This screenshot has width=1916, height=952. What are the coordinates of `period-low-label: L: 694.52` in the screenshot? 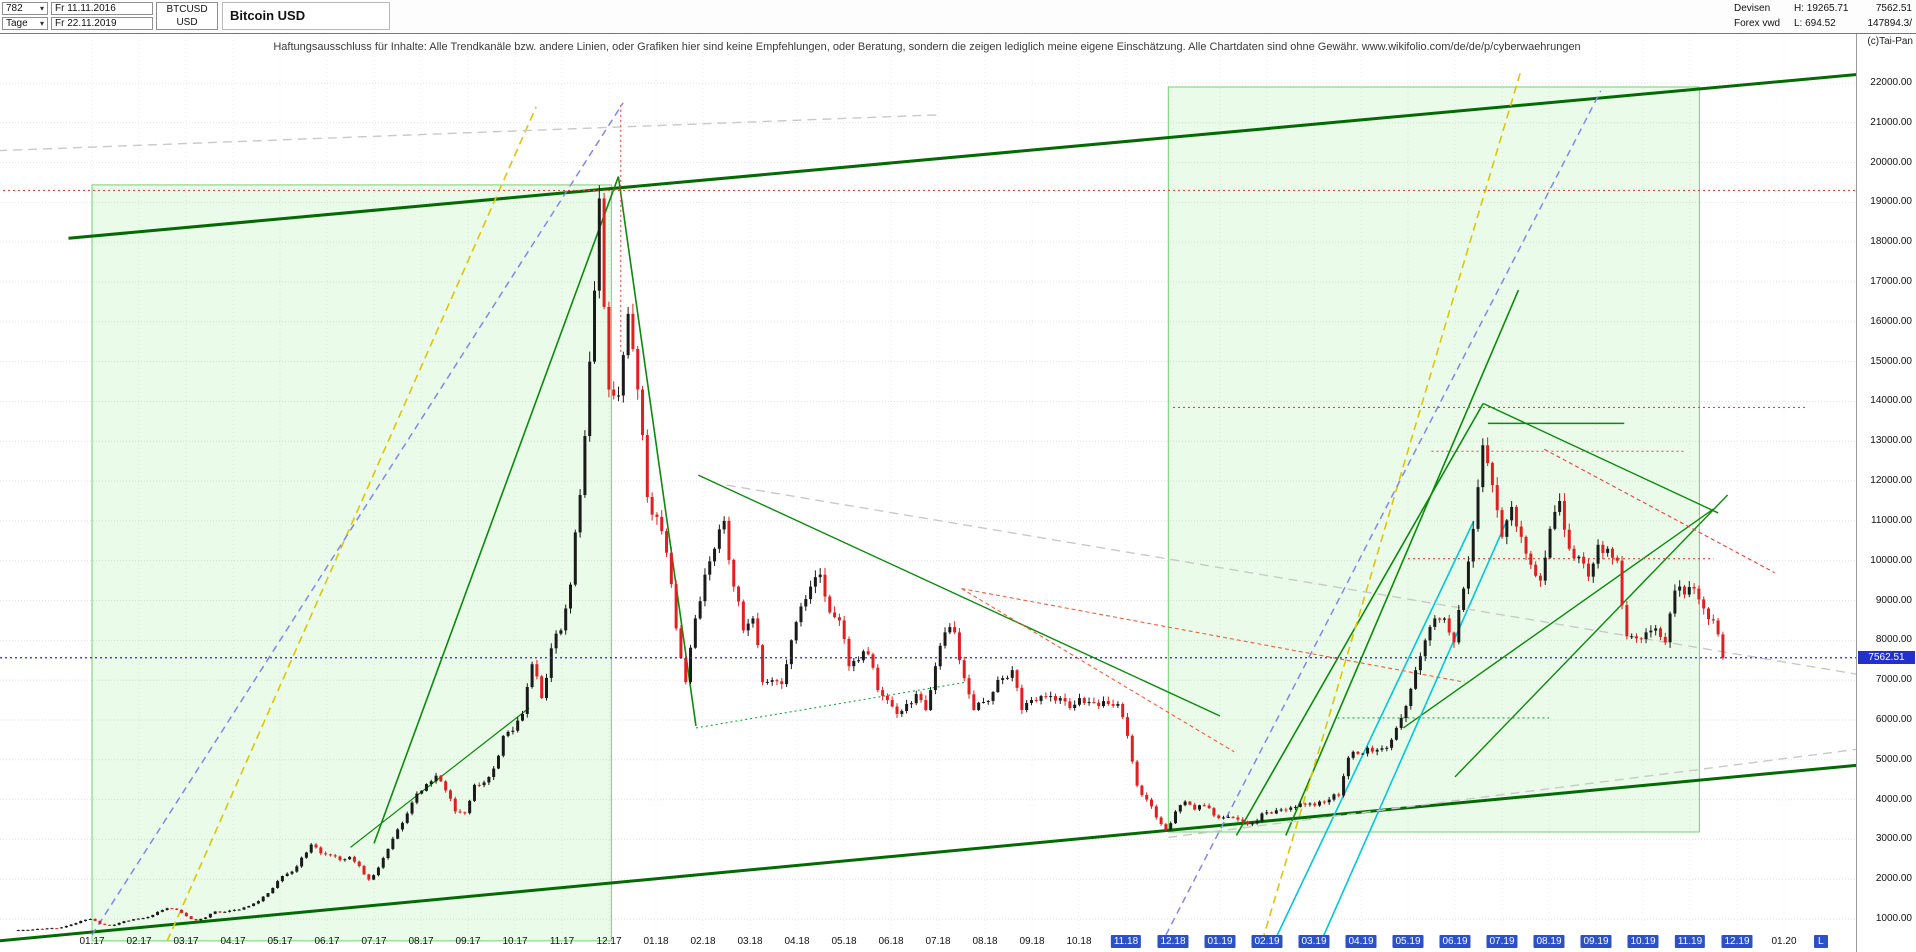 It's located at (1815, 23).